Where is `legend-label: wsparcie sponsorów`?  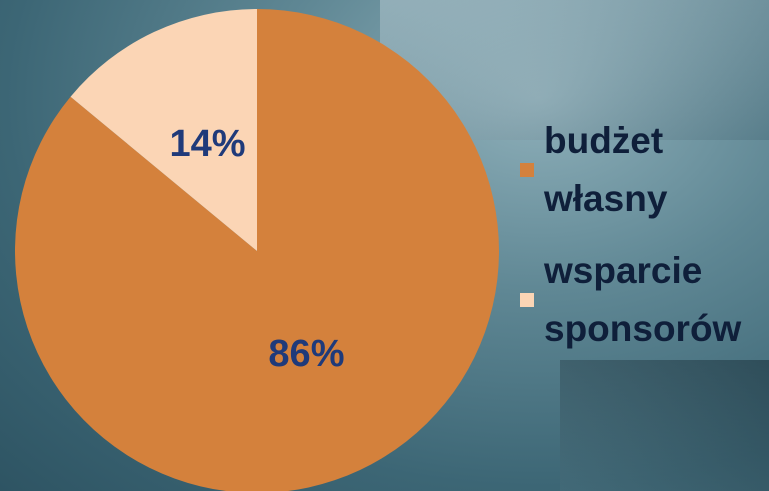
legend-label: wsparcie sponsorów is located at coordinates (643, 299).